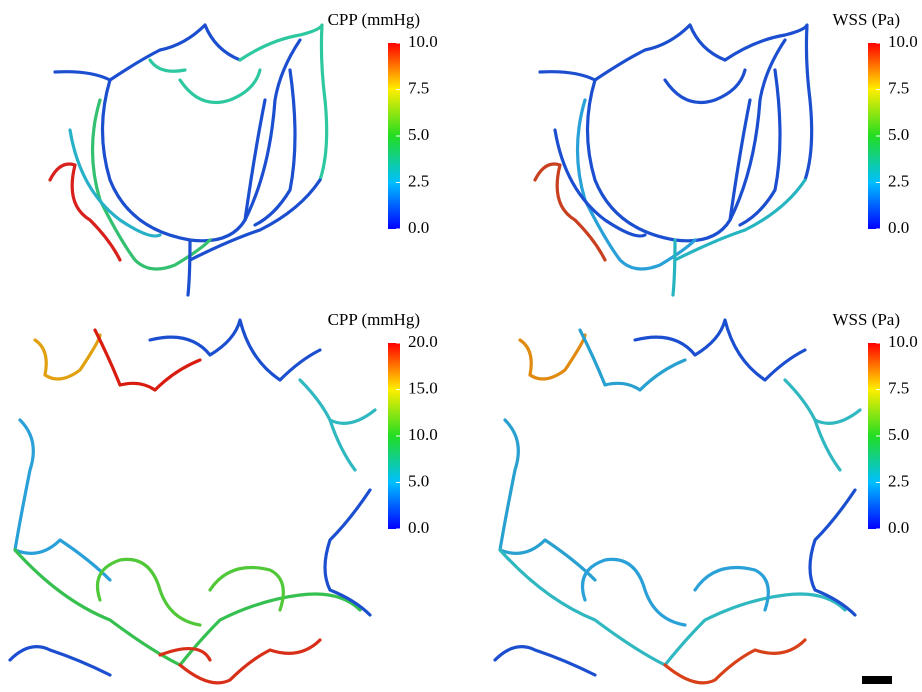 The image size is (922, 692). I want to click on colorbar-tick-label: 20.0, so click(423, 341).